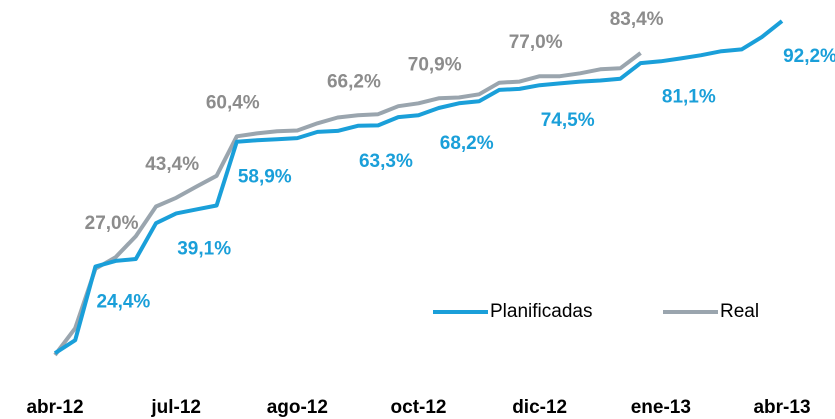 This screenshot has height=419, width=835. Describe the element at coordinates (661, 407) in the screenshot. I see `x-tick-label: ene-13` at that location.